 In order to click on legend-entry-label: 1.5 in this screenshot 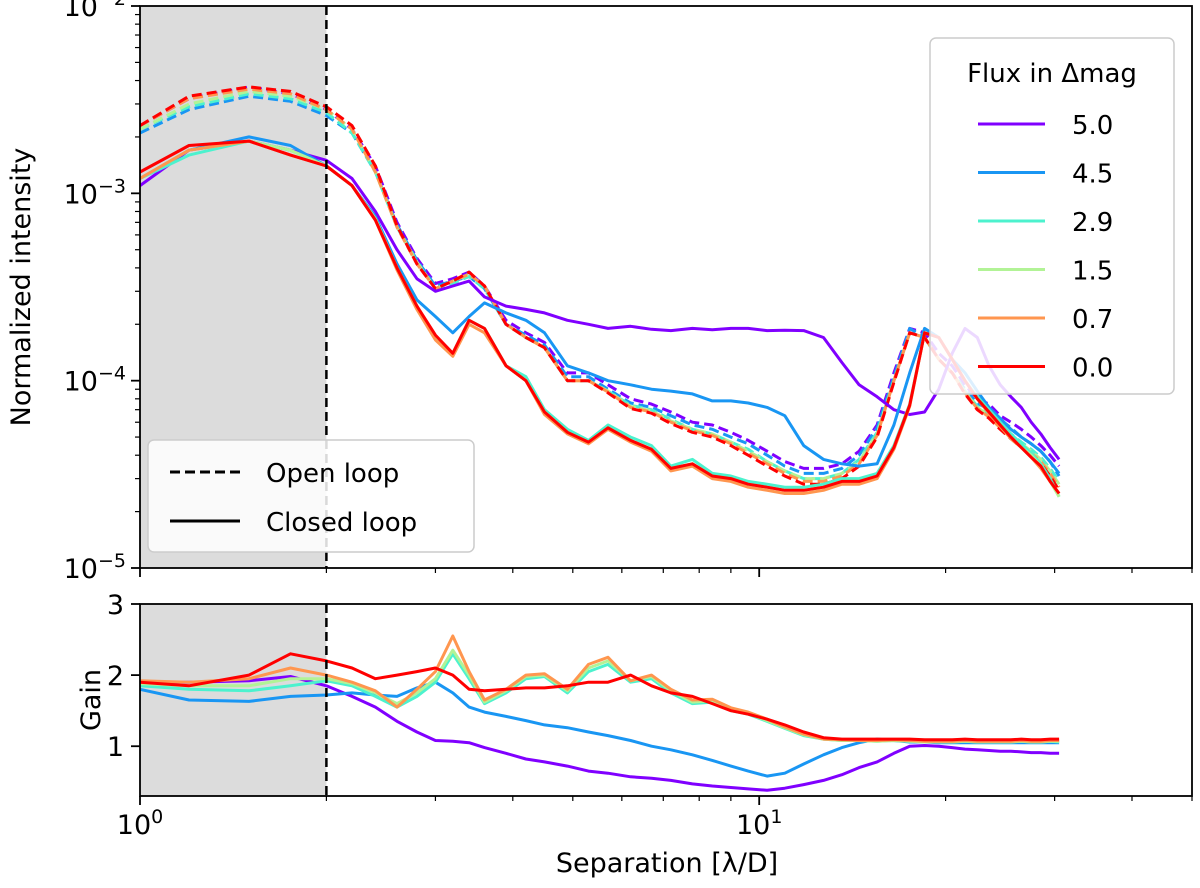, I will do `click(1092, 272)`.